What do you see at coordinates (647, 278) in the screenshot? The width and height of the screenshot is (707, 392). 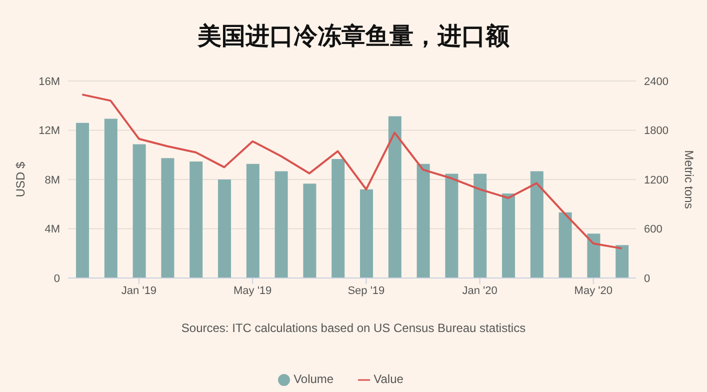 I see `y2-tick-label: 0` at bounding box center [647, 278].